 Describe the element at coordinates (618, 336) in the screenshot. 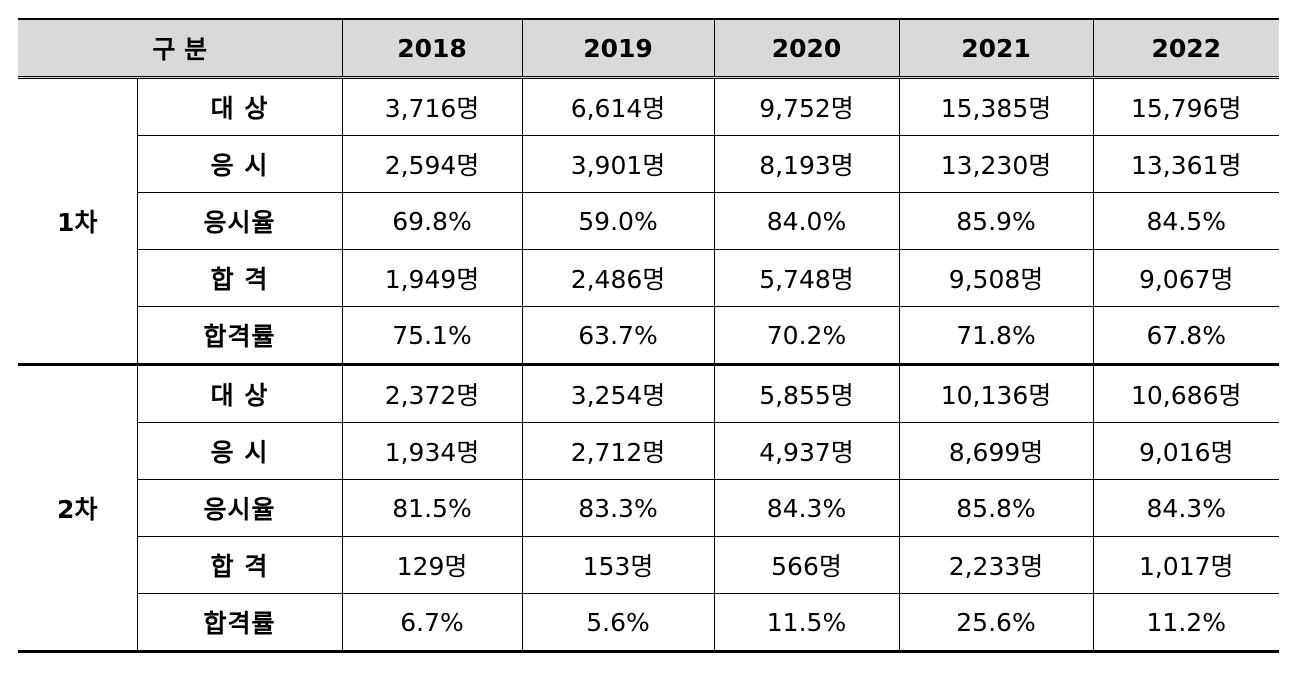

I see `value-cell: 63.7%` at that location.